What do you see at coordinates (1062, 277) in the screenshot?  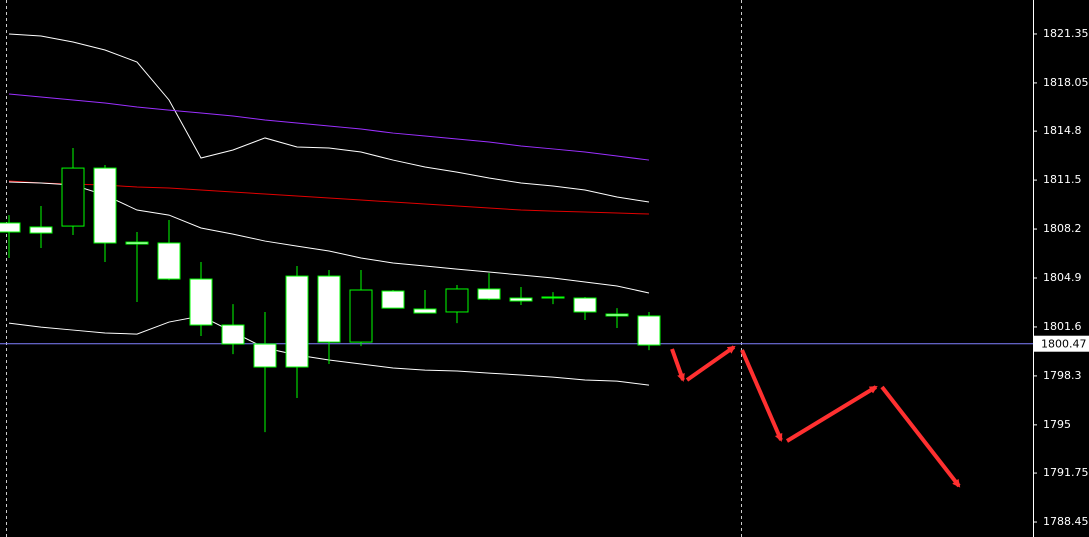 I see `y-tick-label: 1804.9` at bounding box center [1062, 277].